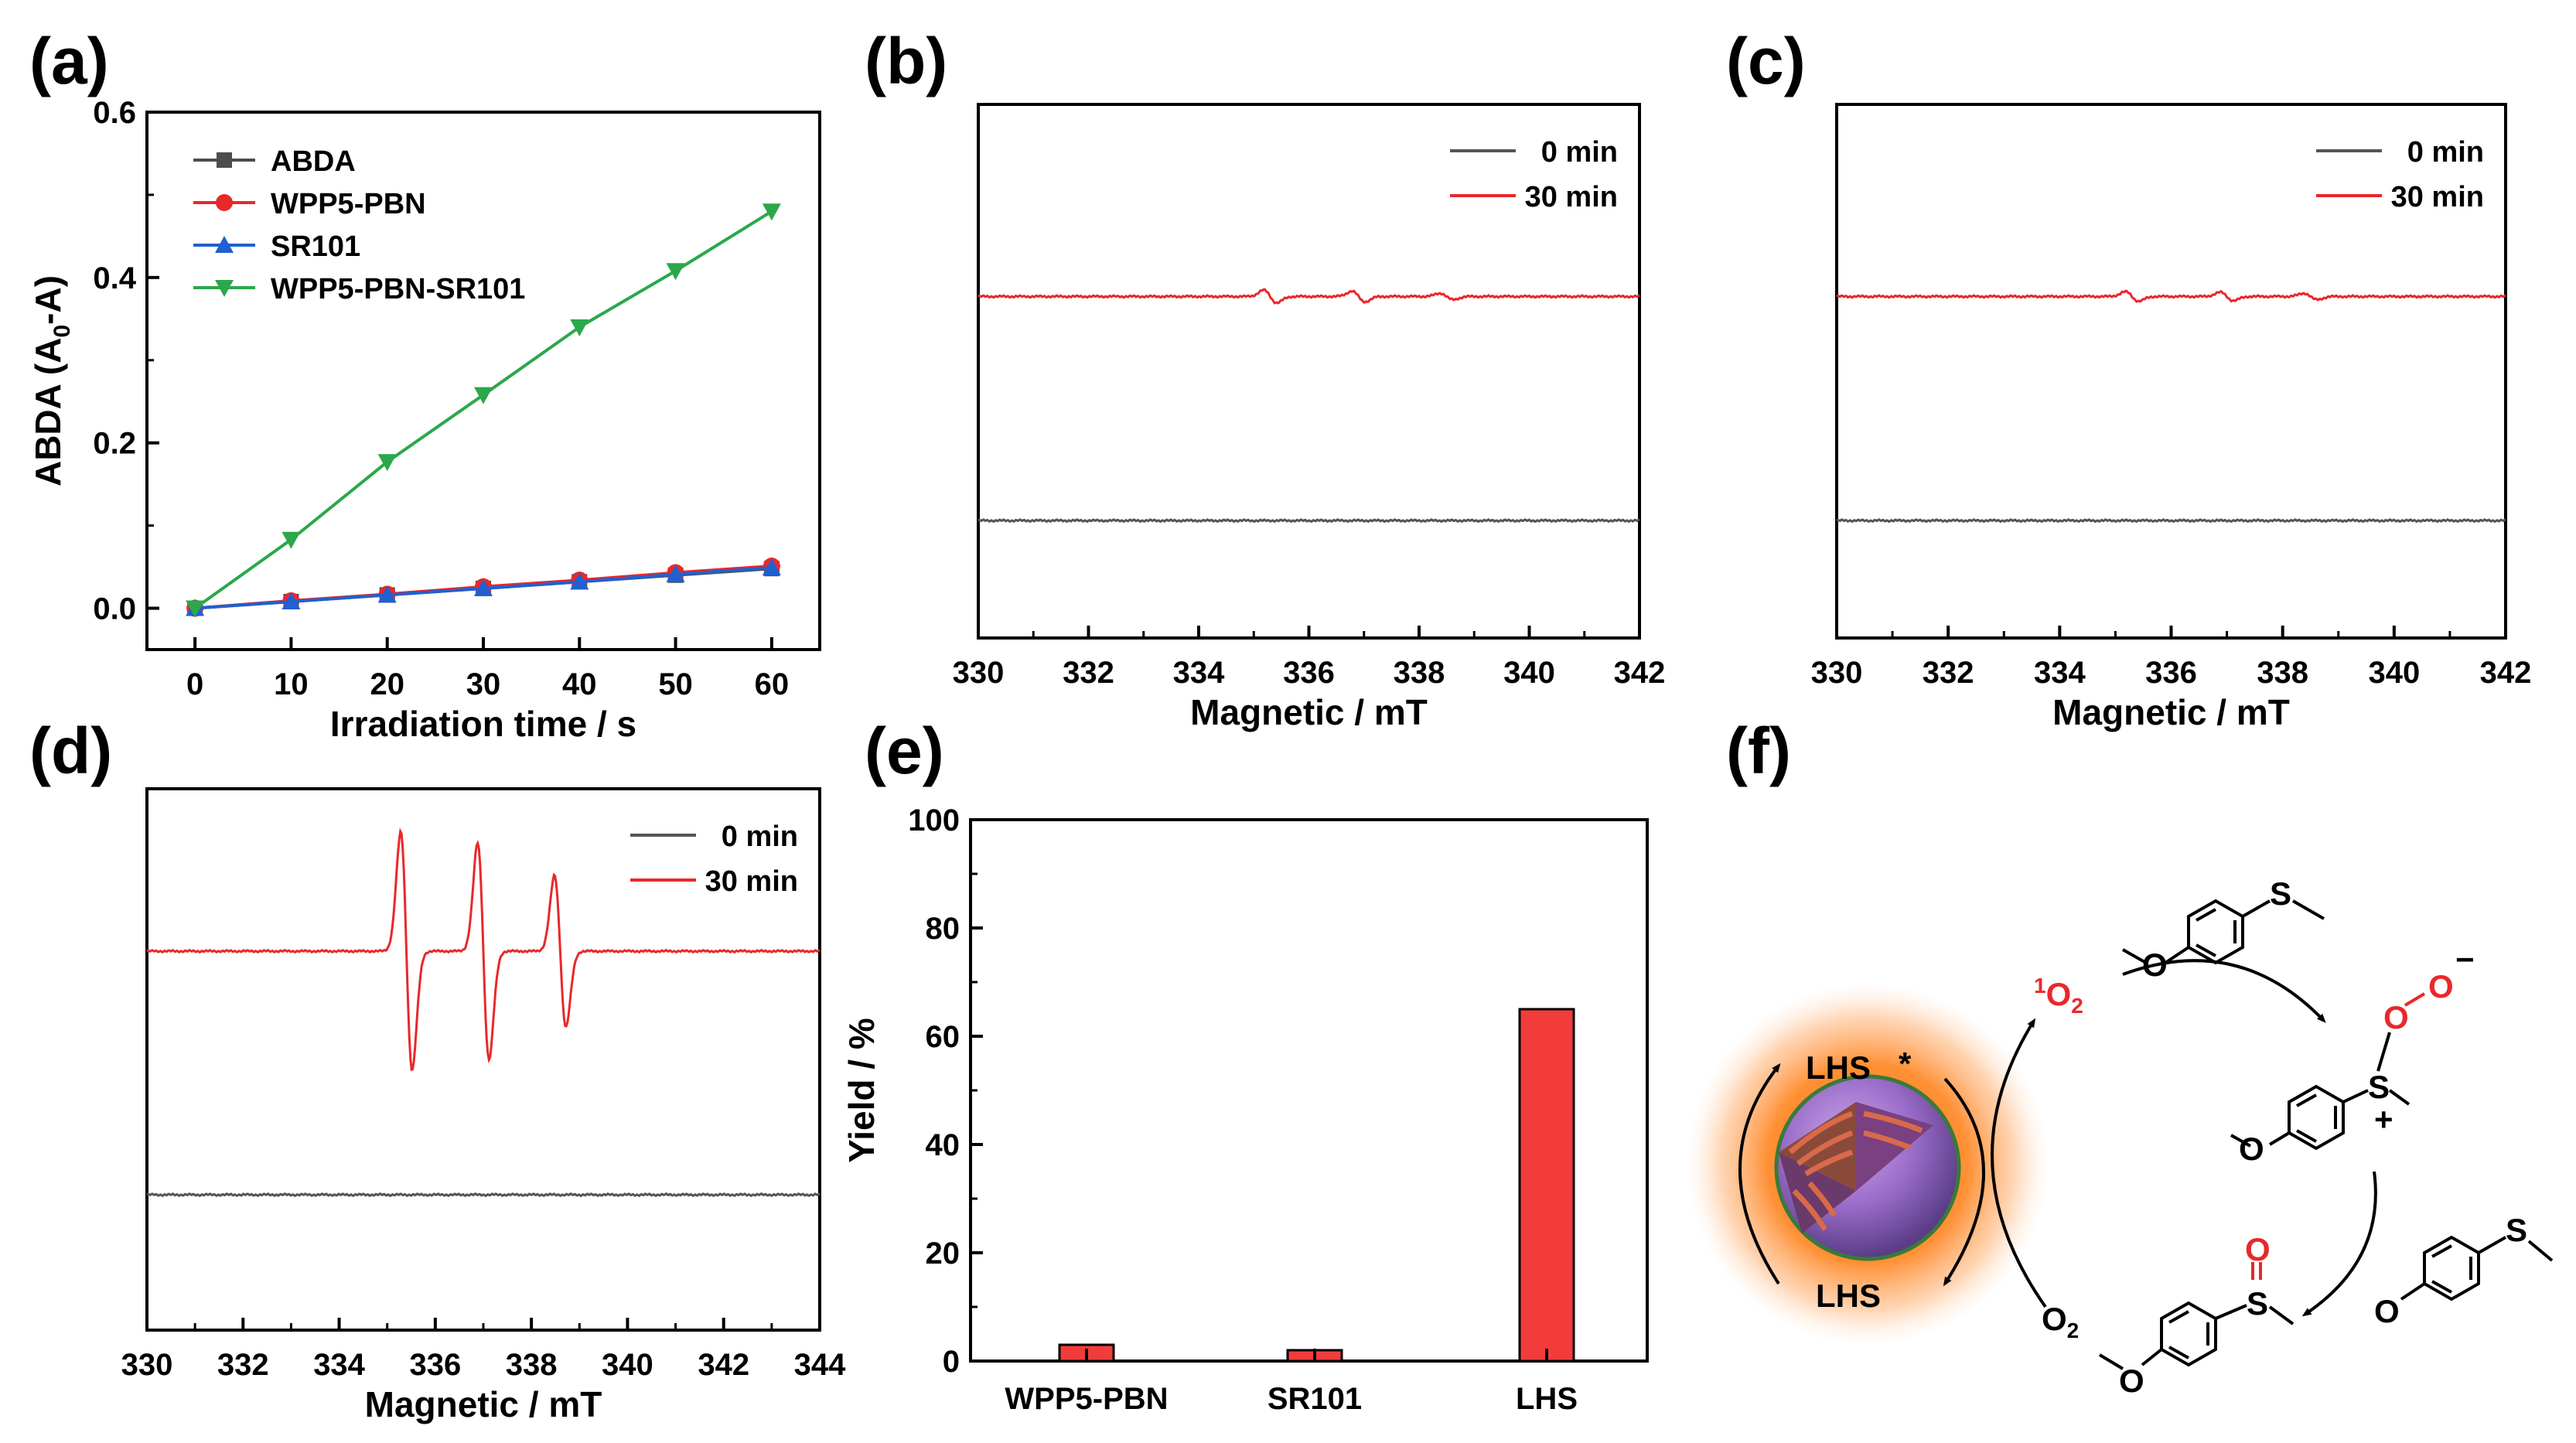 The width and height of the screenshot is (2576, 1443). What do you see at coordinates (2387, 1311) in the screenshot?
I see `oxygen-atom-bottom-right: O` at bounding box center [2387, 1311].